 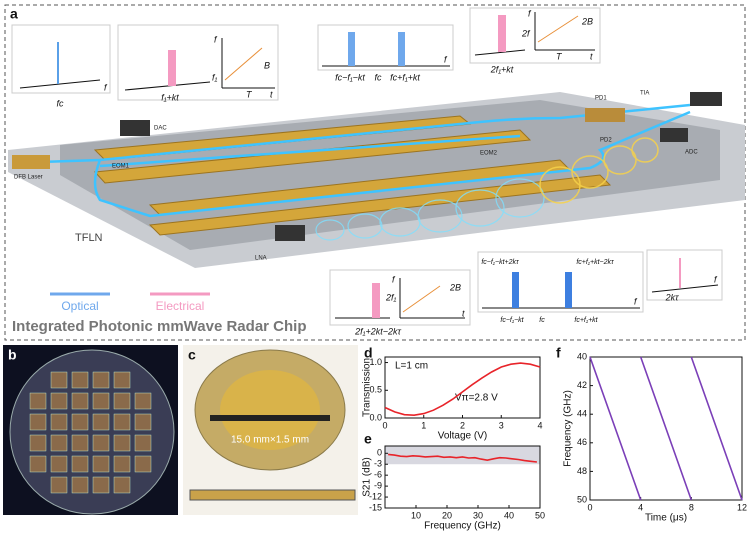 I want to click on inset-label: fc−f₁−kt+2kτ, so click(x=500, y=262).